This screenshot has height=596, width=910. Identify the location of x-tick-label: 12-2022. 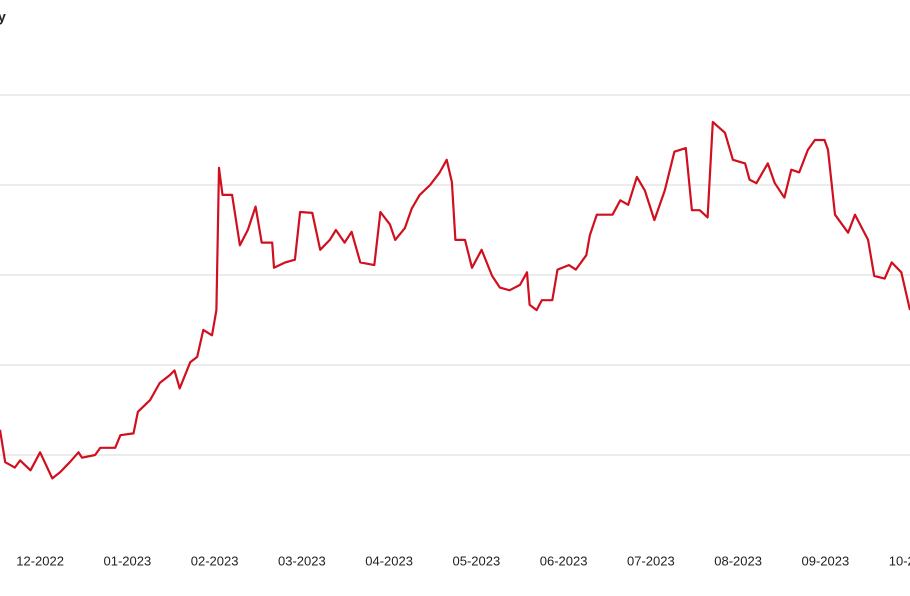
(40, 560).